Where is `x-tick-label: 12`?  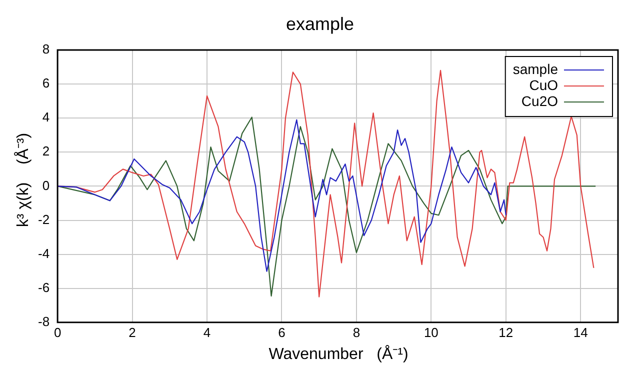
x-tick-label: 12 is located at coordinates (506, 332).